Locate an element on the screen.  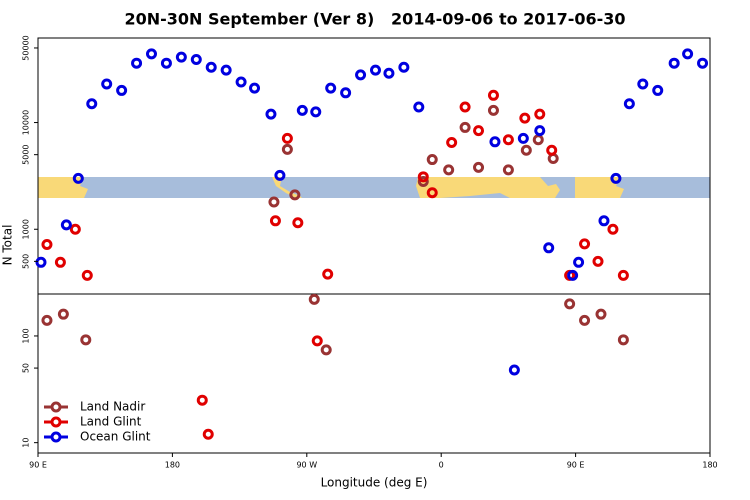
y-tick-label: 1000 is located at coordinates (26, 229).